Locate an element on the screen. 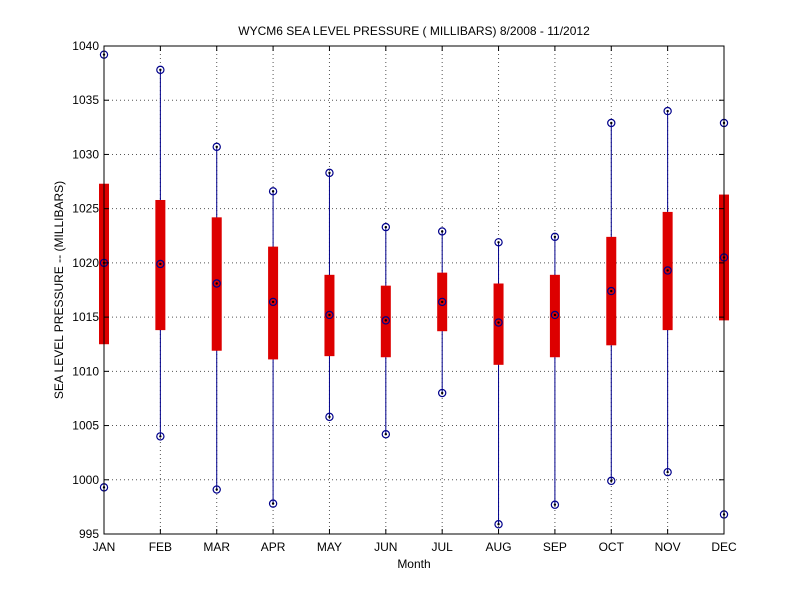  x-tick-label: MAY is located at coordinates (329, 547).